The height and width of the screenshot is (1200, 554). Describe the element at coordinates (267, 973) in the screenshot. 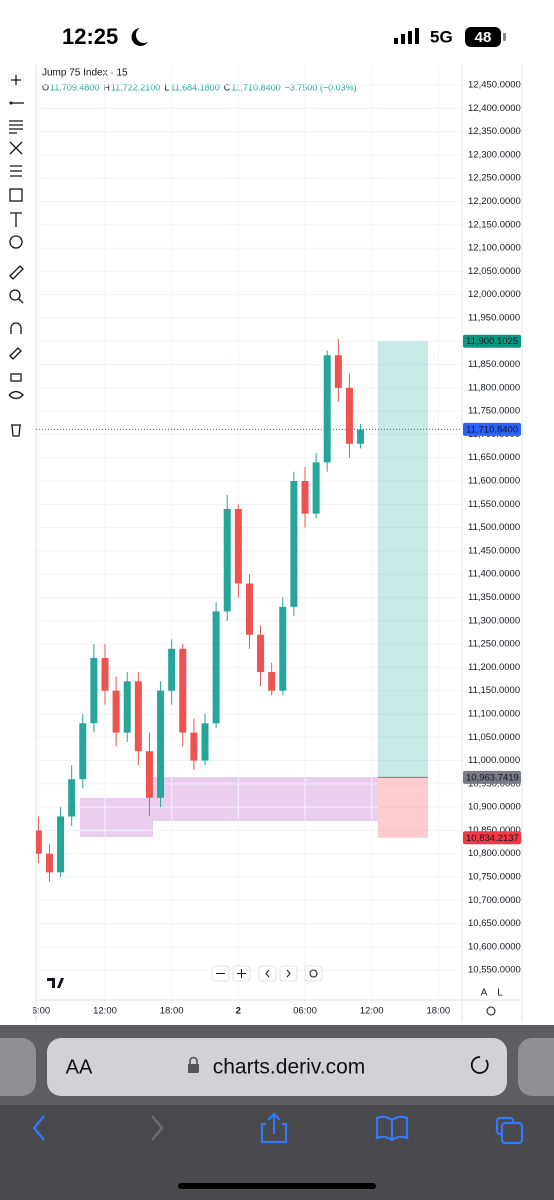

I see `chart-controls` at that location.